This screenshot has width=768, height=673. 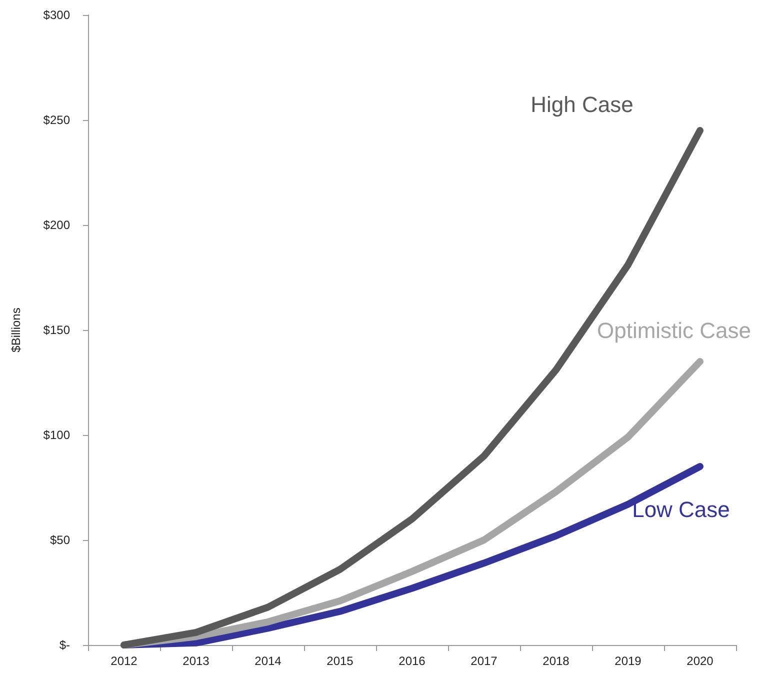 I want to click on x-tick-label: 2015, so click(x=340, y=661).